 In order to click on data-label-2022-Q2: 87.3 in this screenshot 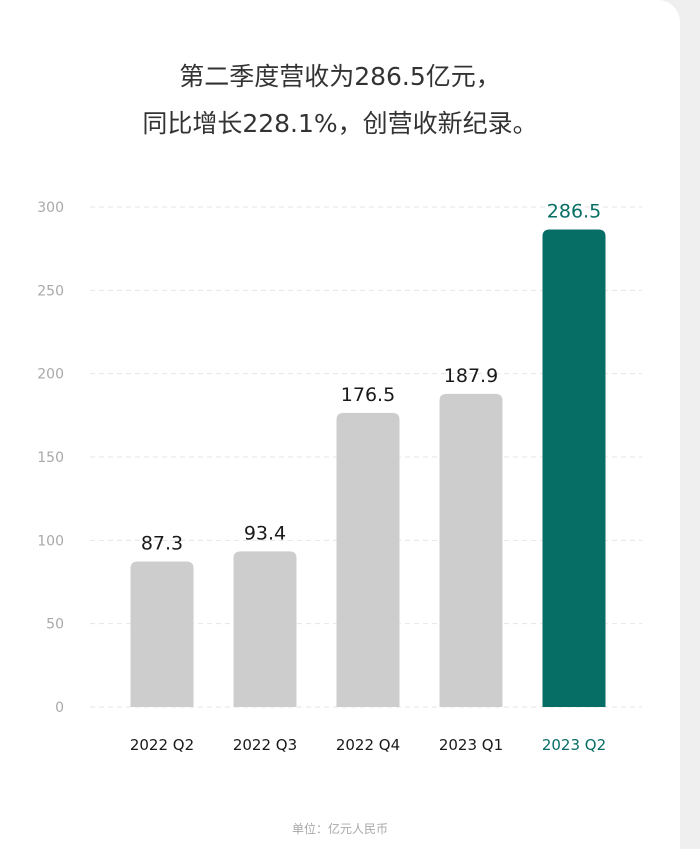, I will do `click(162, 544)`.